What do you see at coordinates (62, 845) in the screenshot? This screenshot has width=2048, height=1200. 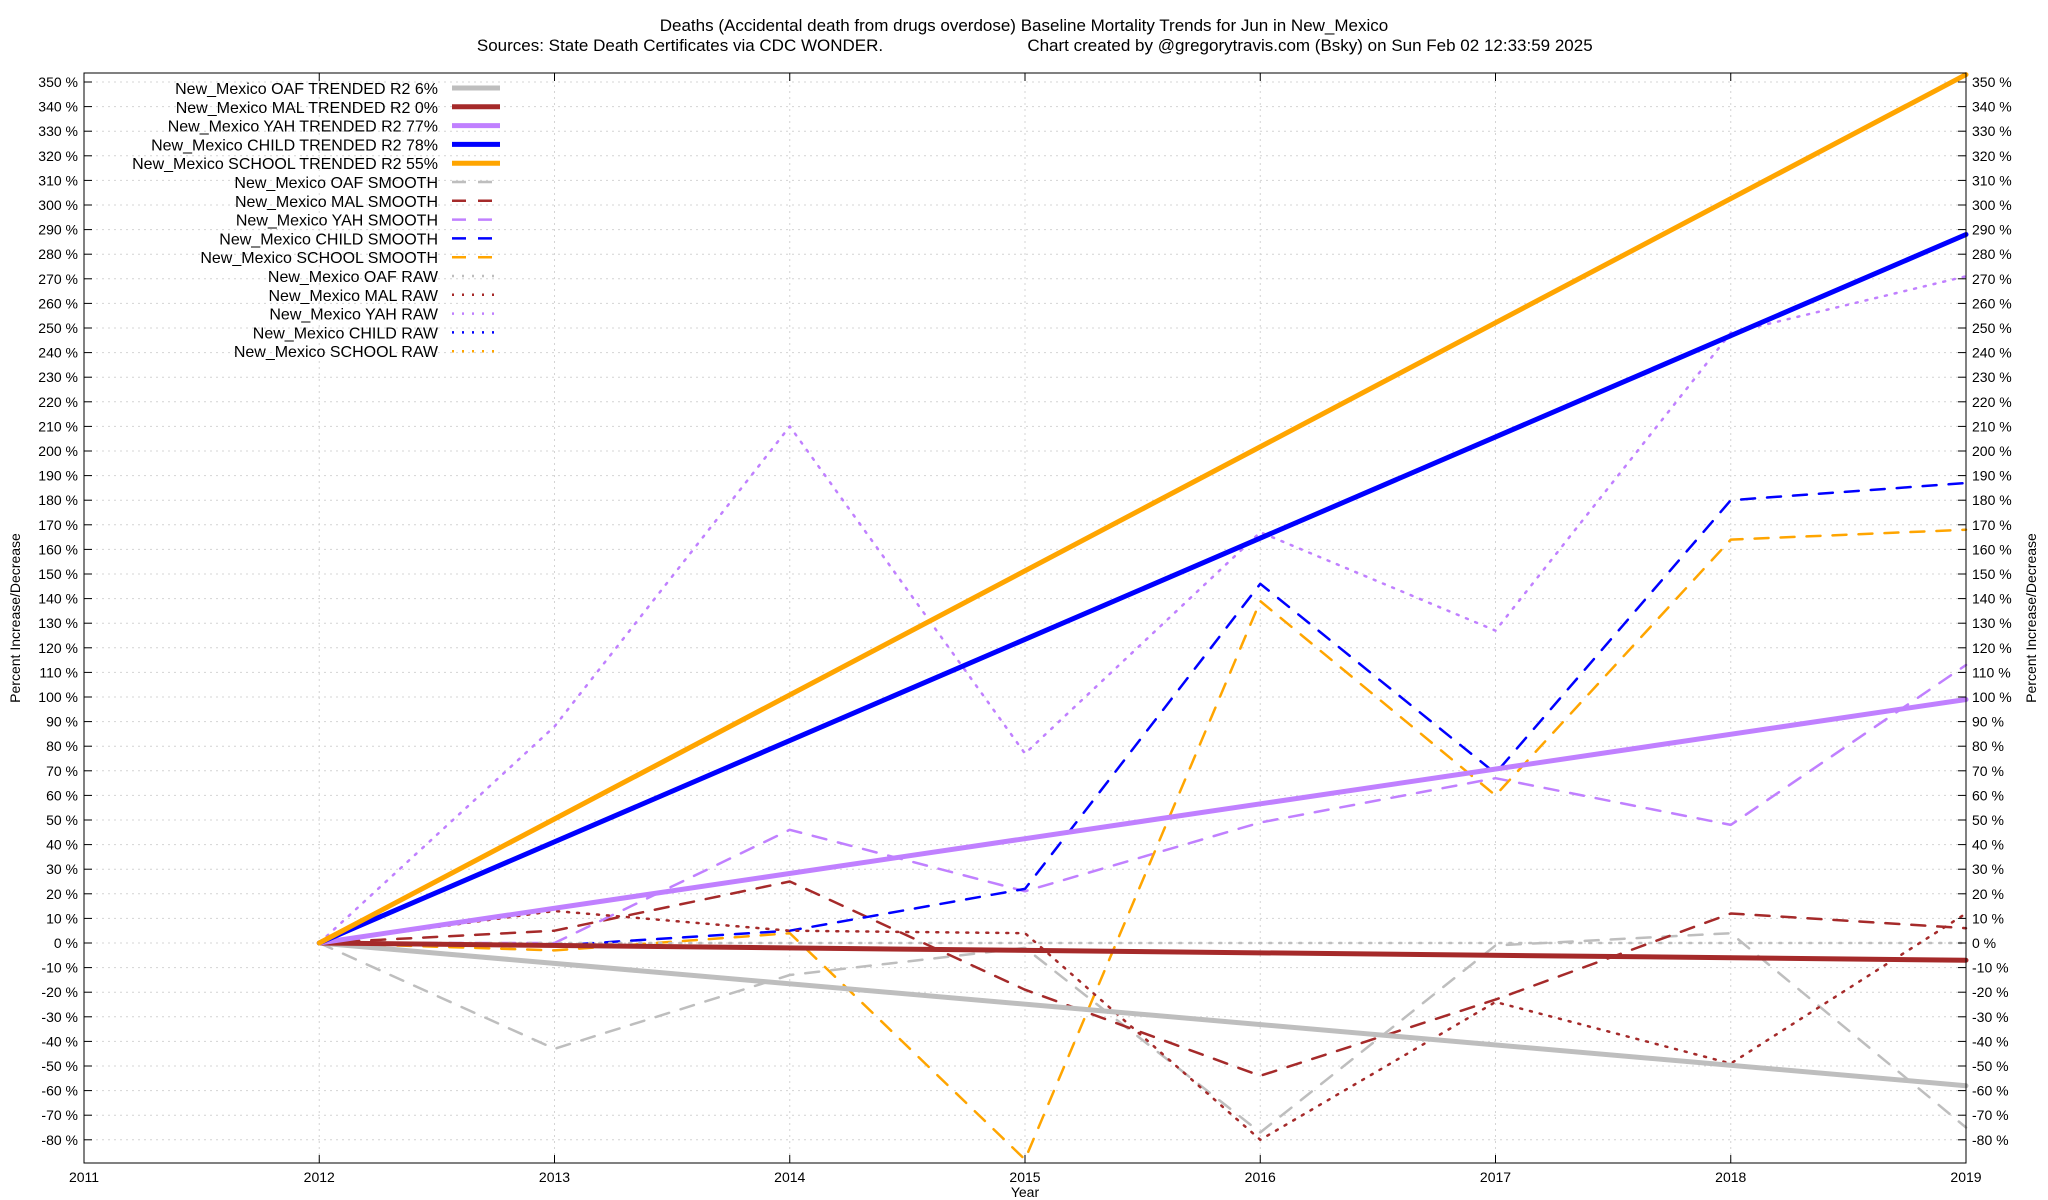 I see `y-tick-label-left: 40 %` at bounding box center [62, 845].